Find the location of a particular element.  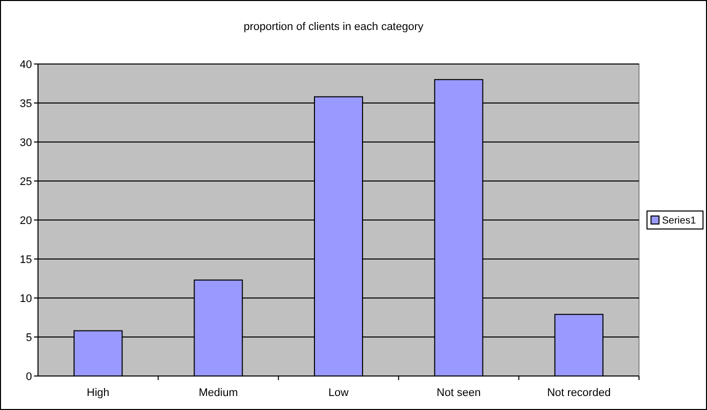

y-tick-label: 30 is located at coordinates (26, 142).